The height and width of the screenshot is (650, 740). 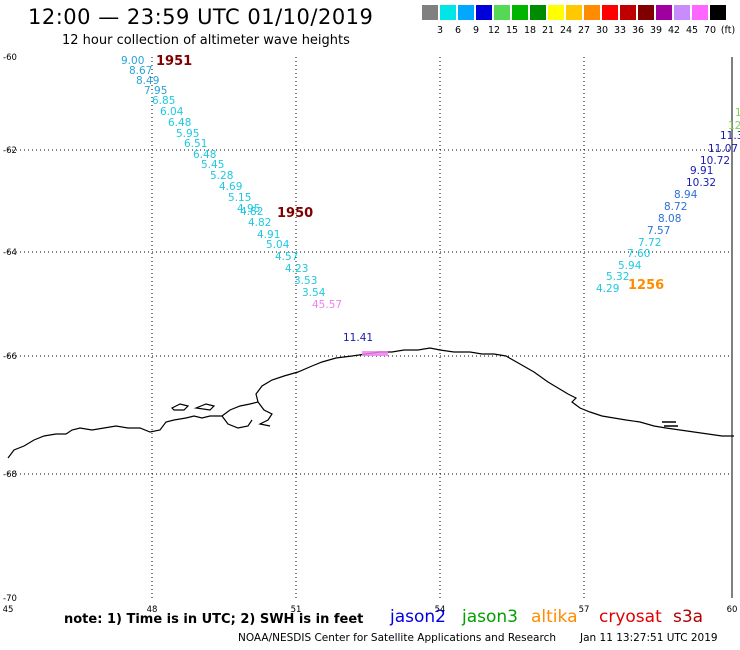 I want to click on legend-label: 36, so click(x=638, y=30).